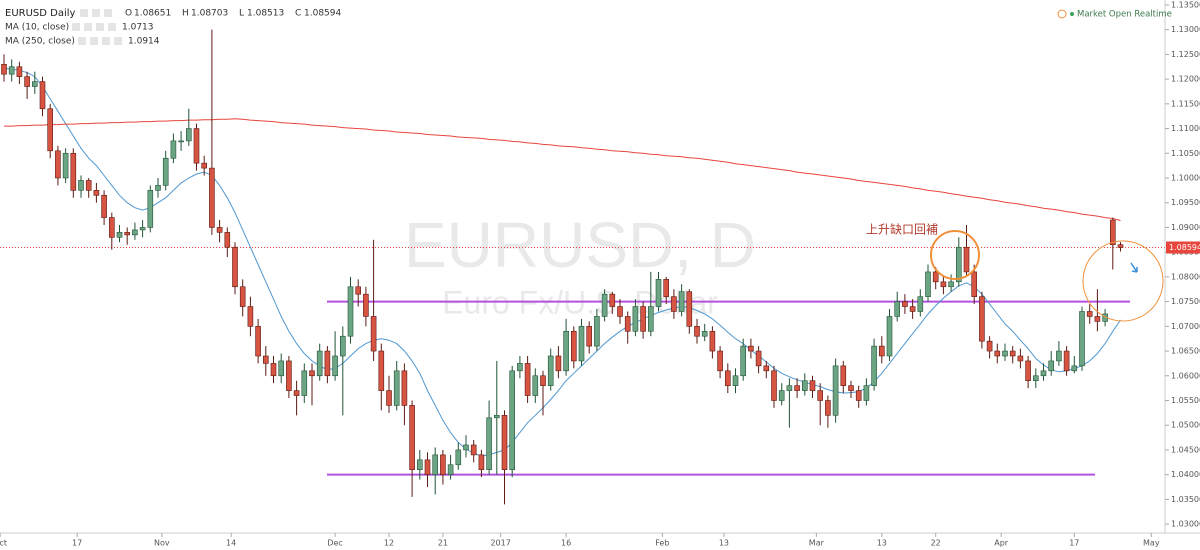 This screenshot has width=1200, height=550. What do you see at coordinates (1185, 400) in the screenshot?
I see `y-tick-label: 1.05500` at bounding box center [1185, 400].